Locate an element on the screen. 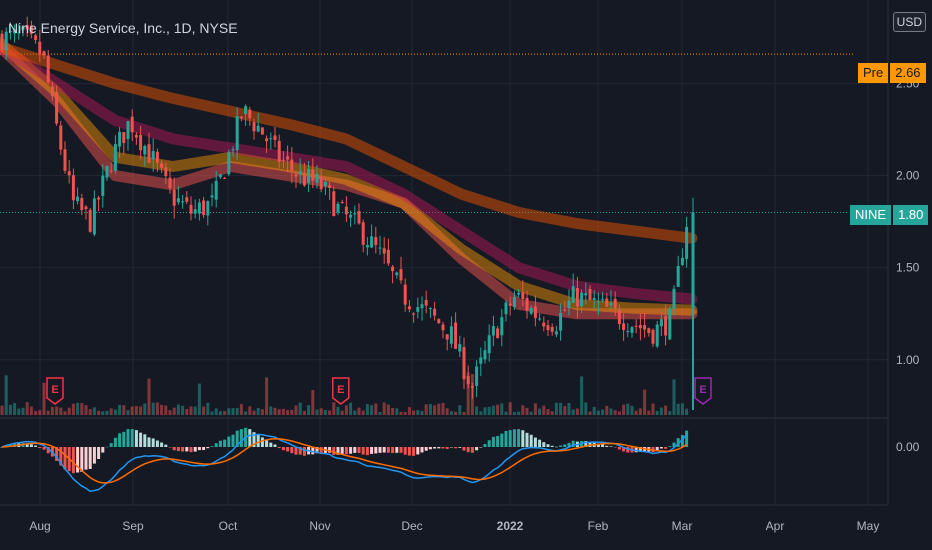 The image size is (932, 550). pre-market-tag: Pre 2.66 is located at coordinates (892, 73).